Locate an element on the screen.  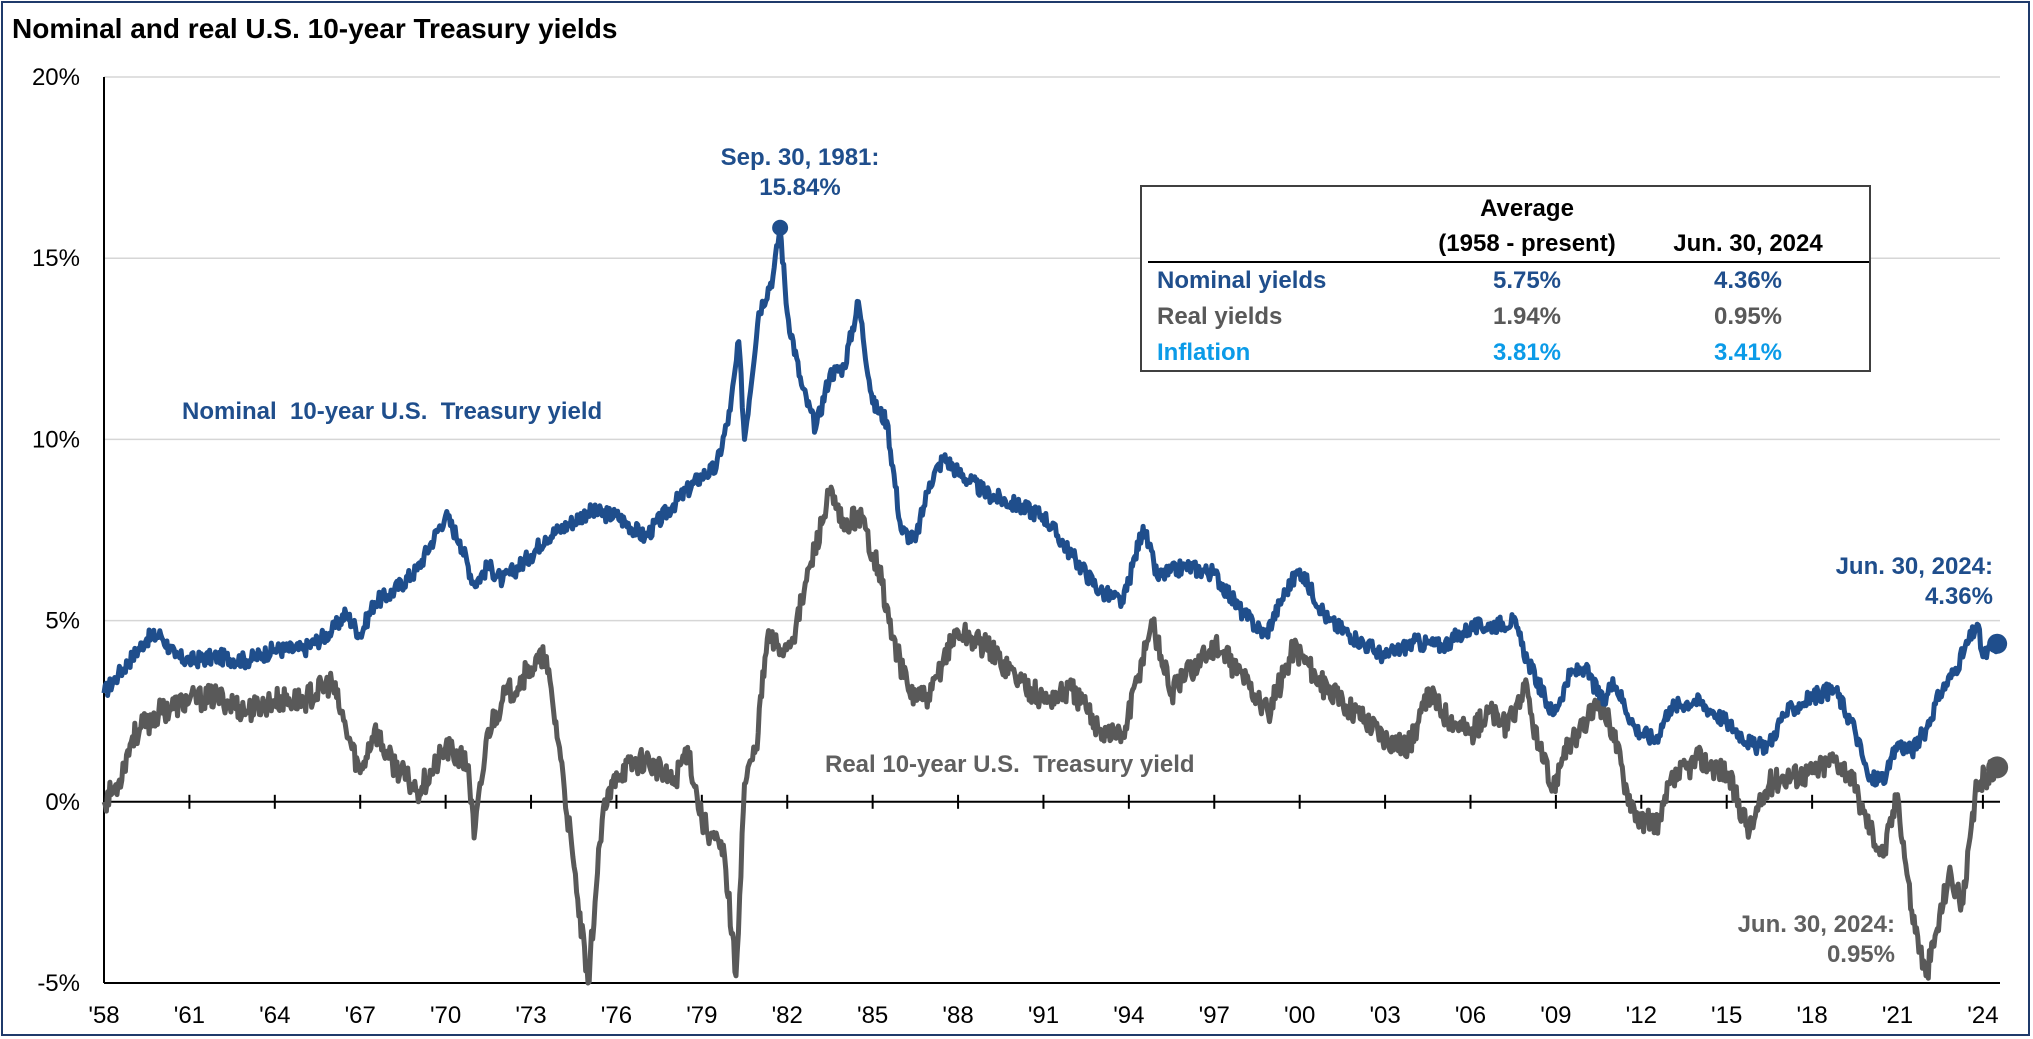
x-tick-label: '70 is located at coordinates (445, 1015).